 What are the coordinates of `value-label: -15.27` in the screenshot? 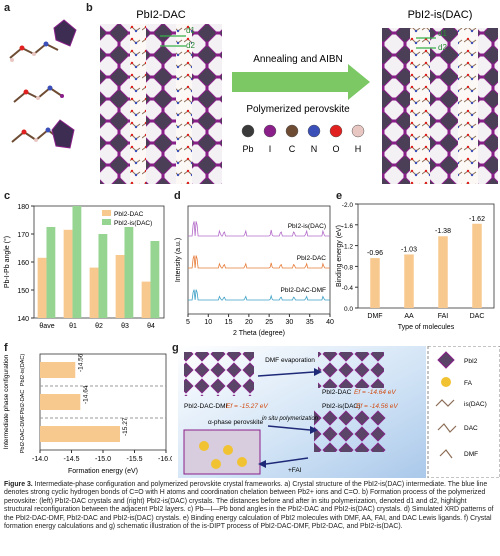 It's located at (125, 426).